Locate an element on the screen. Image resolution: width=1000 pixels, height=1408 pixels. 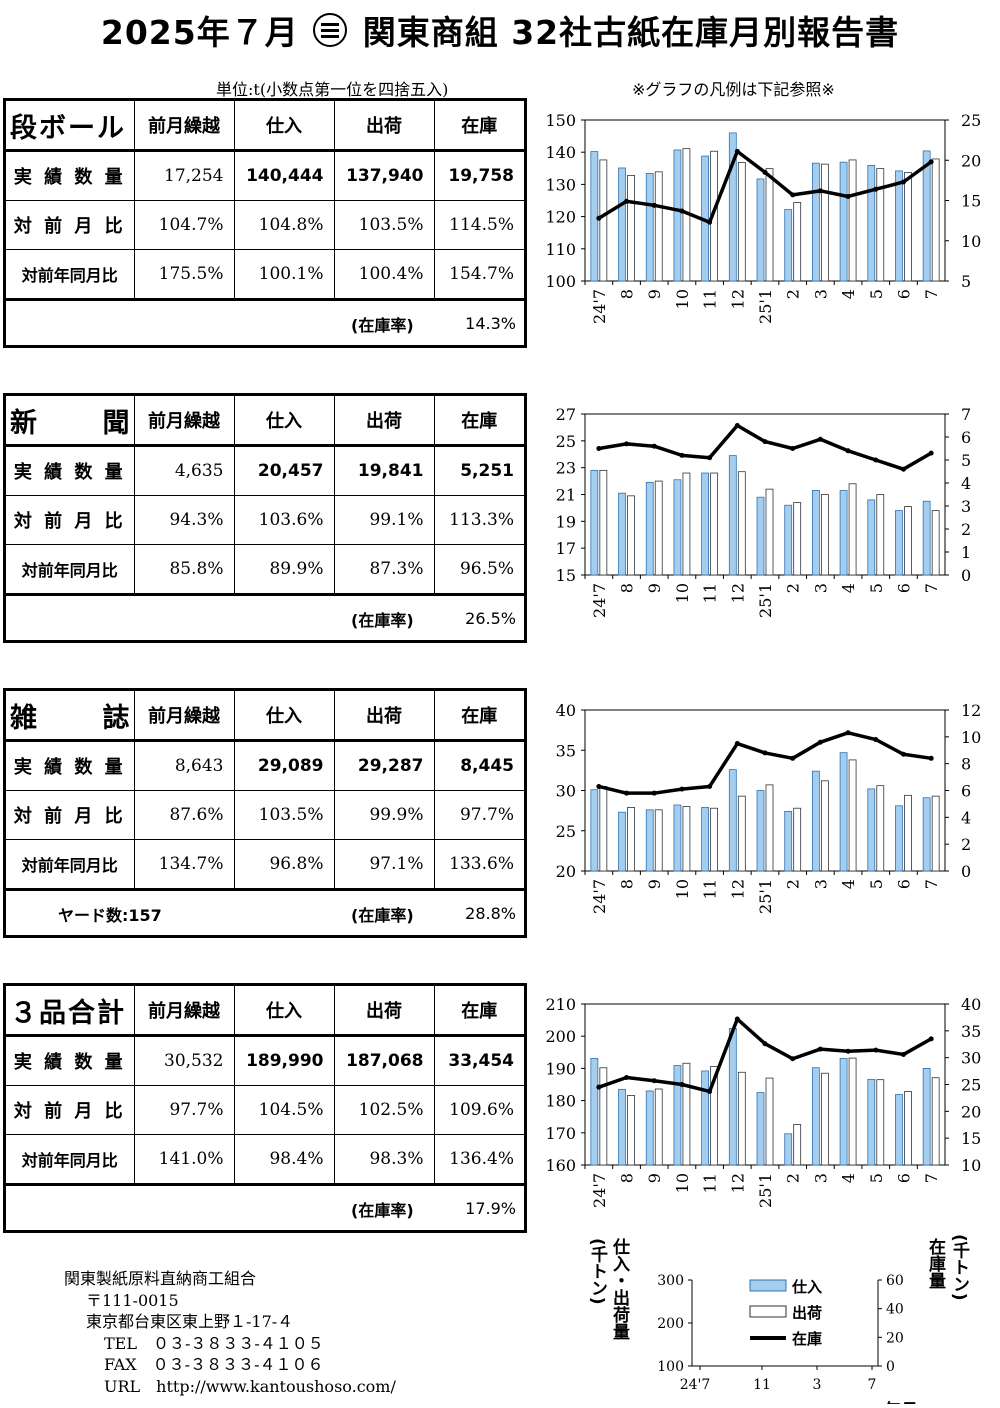
legend-label: 出荷 is located at coordinates (807, 1313).